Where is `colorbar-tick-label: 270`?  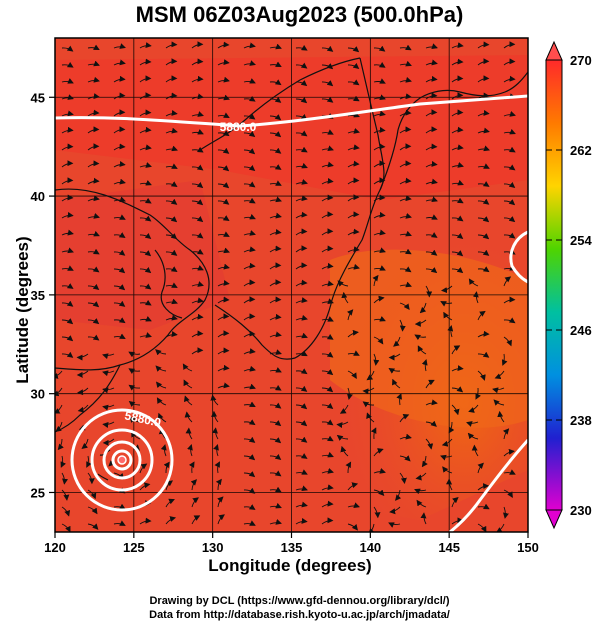
colorbar-tick-label: 270 is located at coordinates (581, 60).